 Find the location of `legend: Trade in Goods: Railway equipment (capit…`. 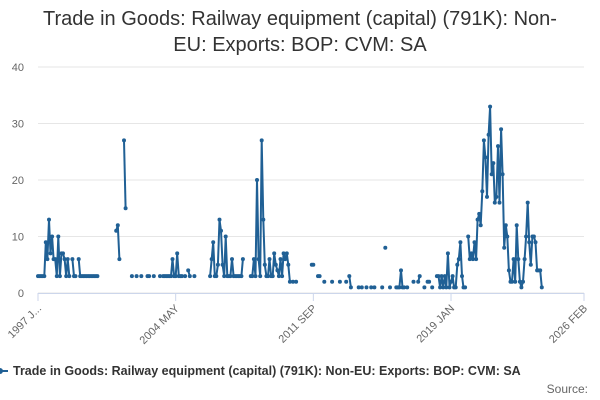

legend: Trade in Goods: Railway equipment (capit… is located at coordinates (260, 371).